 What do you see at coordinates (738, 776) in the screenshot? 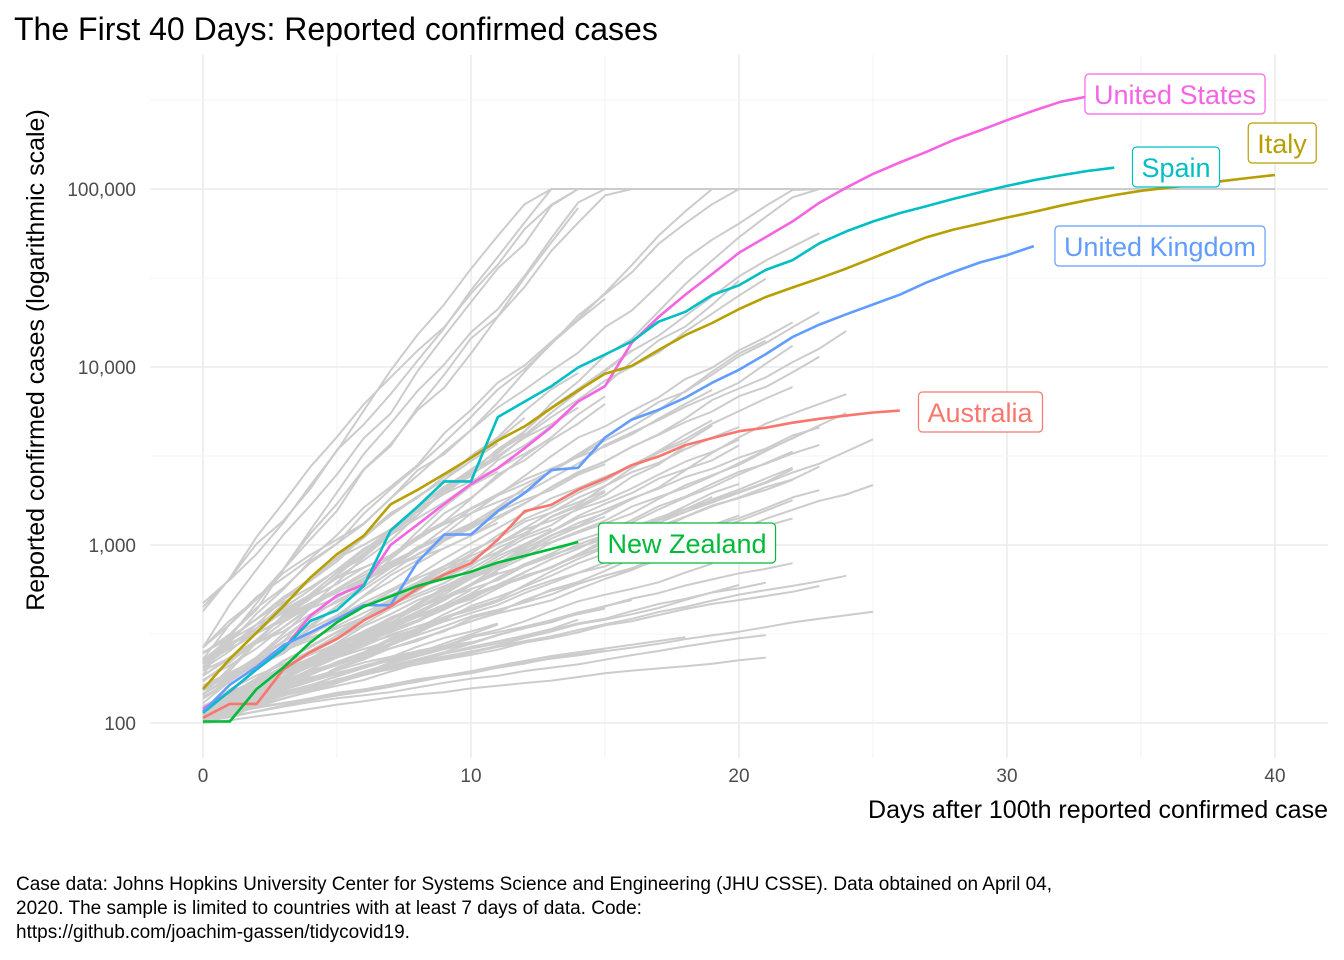
I see `x-tick-label: 20` at bounding box center [738, 776].